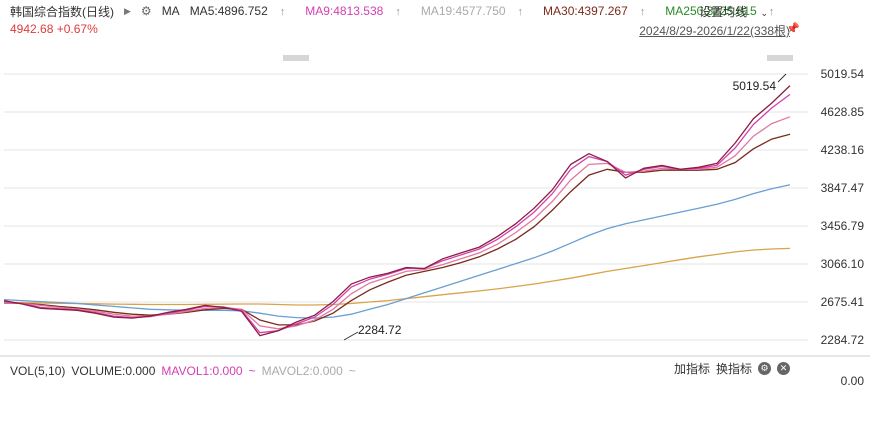 The image size is (870, 433). Describe the element at coordinates (771, 12) in the screenshot. I see `ma250-up-arrow-icon: ↑` at that location.